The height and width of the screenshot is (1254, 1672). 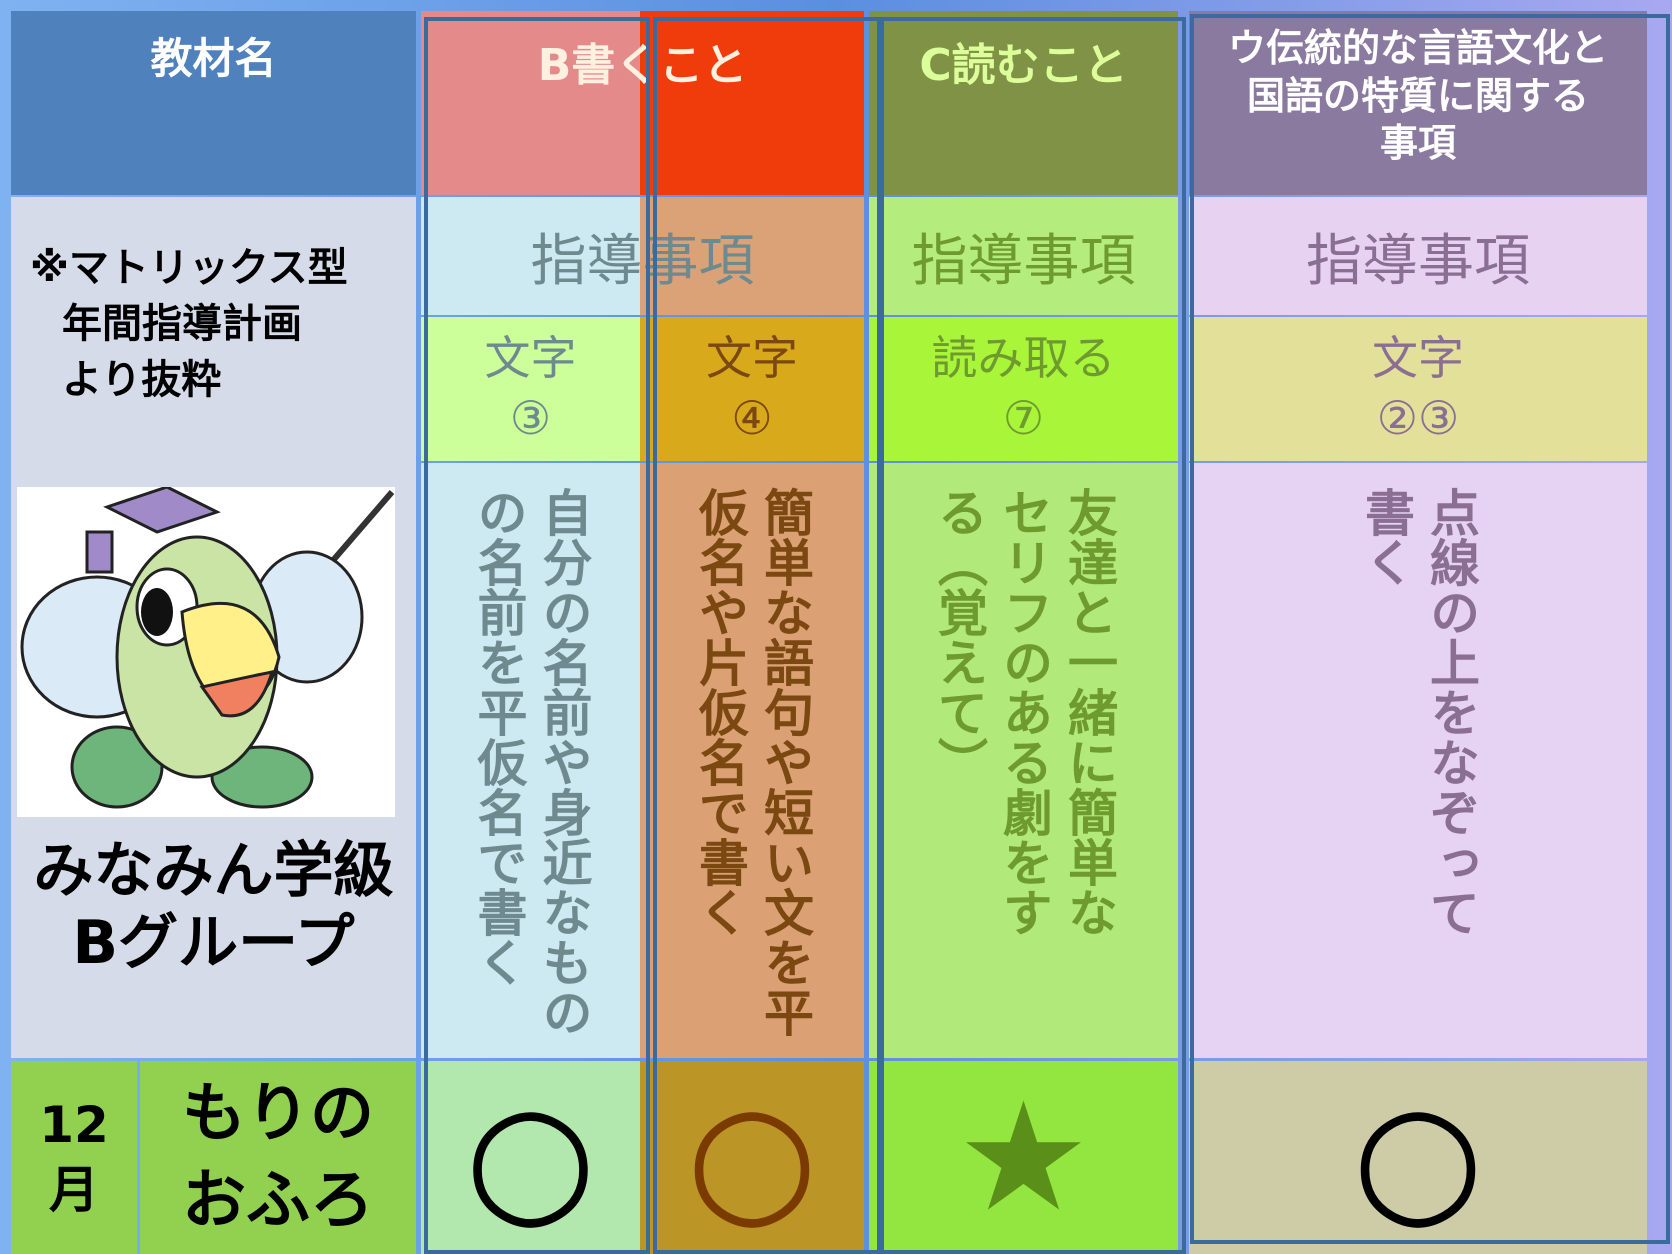 What do you see at coordinates (213, 943) in the screenshot?
I see `group-line: Bグループ` at bounding box center [213, 943].